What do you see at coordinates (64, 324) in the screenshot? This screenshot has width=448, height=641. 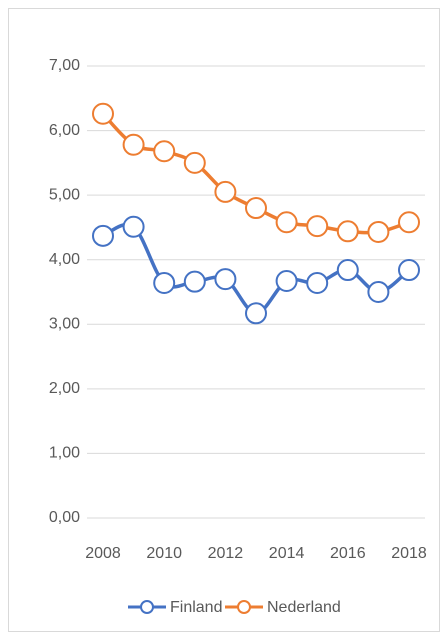 I see `y-tick-label: 3,00` at bounding box center [64, 324].